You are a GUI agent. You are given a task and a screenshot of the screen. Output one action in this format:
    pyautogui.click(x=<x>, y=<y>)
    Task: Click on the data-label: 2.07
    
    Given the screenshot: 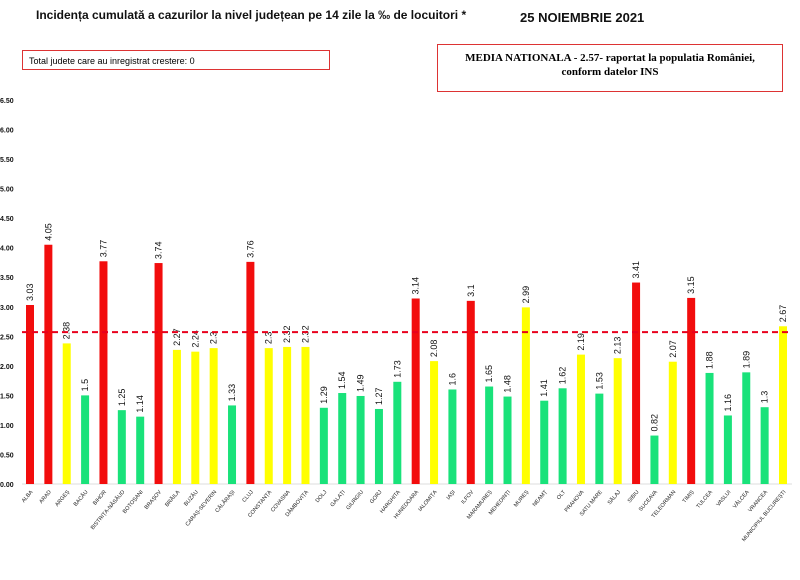 What is the action you would take?
    pyautogui.click(x=673, y=349)
    